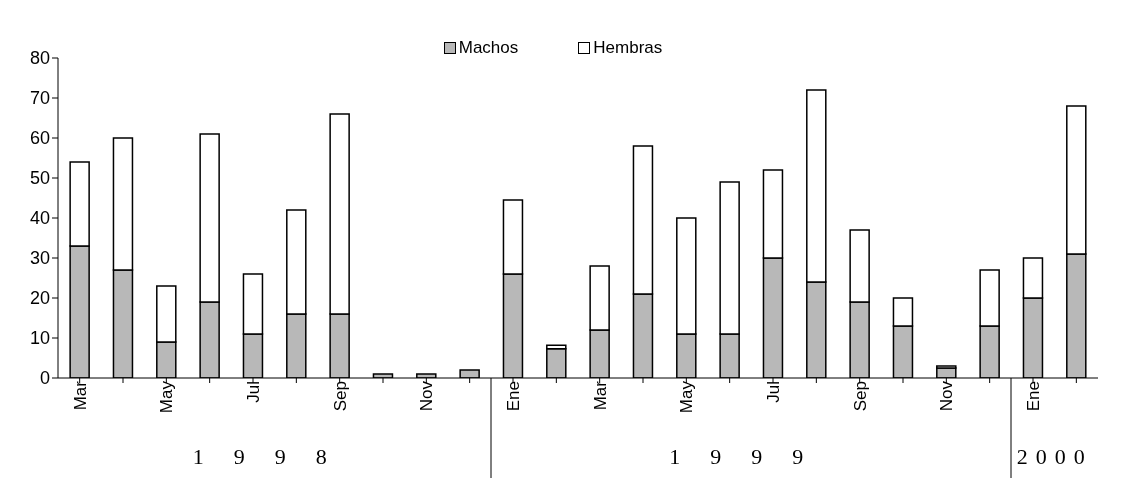 This screenshot has height=491, width=1127. Describe the element at coordinates (1054, 457) in the screenshot. I see `text: 2000` at that location.